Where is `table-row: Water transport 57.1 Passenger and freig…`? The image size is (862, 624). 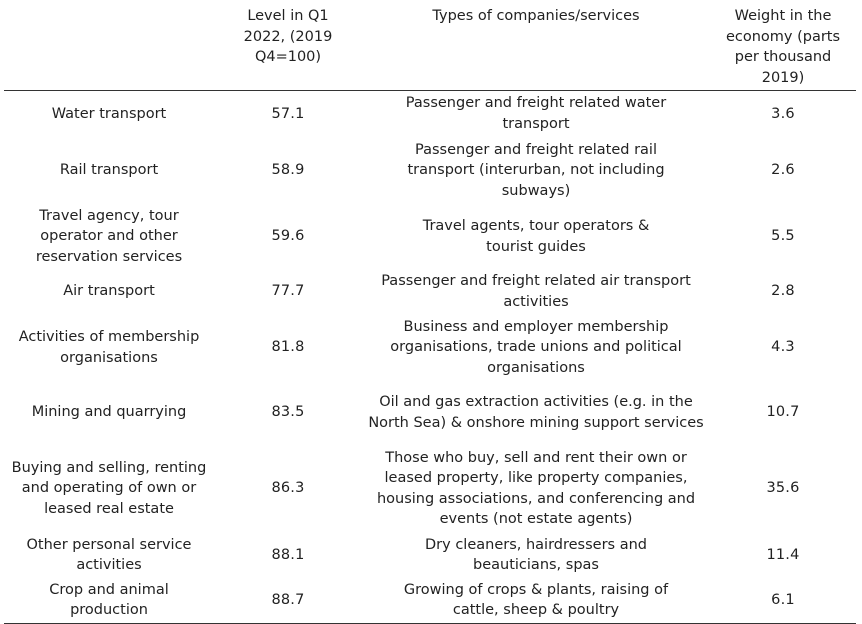
table-row: Water transport 57.1 Passenger and freig… is located at coordinates (430, 114).